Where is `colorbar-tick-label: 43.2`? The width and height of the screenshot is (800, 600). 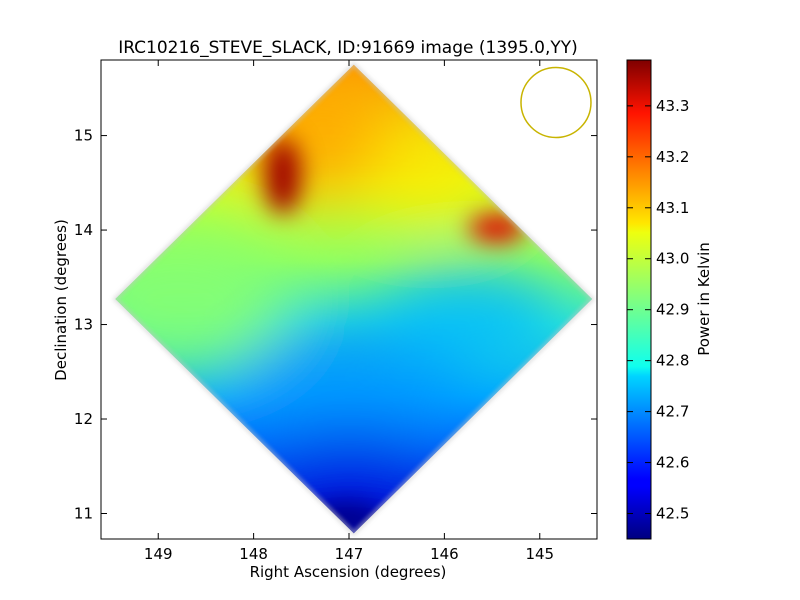 colorbar-tick-label: 43.2 is located at coordinates (672, 157).